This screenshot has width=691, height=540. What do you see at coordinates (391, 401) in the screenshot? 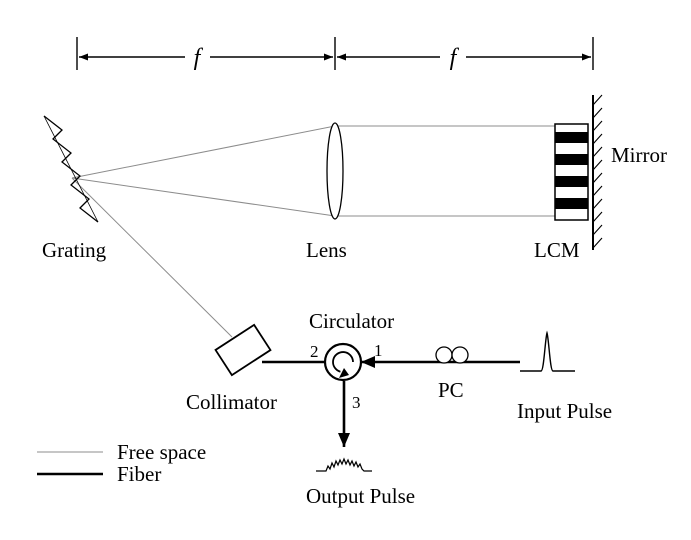
I see `fiber-paths` at bounding box center [391, 401].